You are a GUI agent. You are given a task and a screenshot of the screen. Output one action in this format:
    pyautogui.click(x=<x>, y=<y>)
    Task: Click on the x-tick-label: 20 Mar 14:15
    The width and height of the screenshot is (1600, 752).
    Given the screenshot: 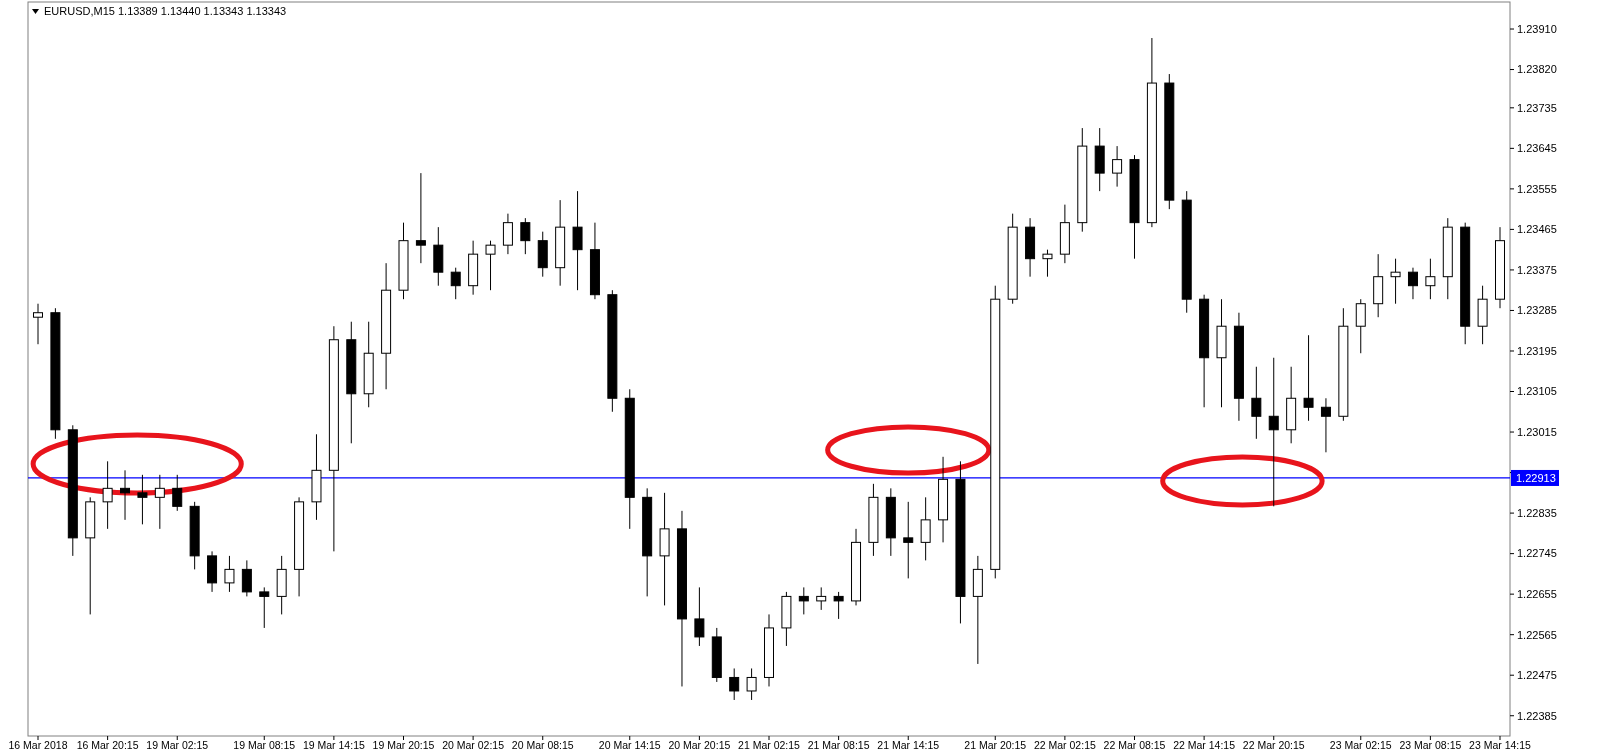 What is the action you would take?
    pyautogui.click(x=629, y=745)
    